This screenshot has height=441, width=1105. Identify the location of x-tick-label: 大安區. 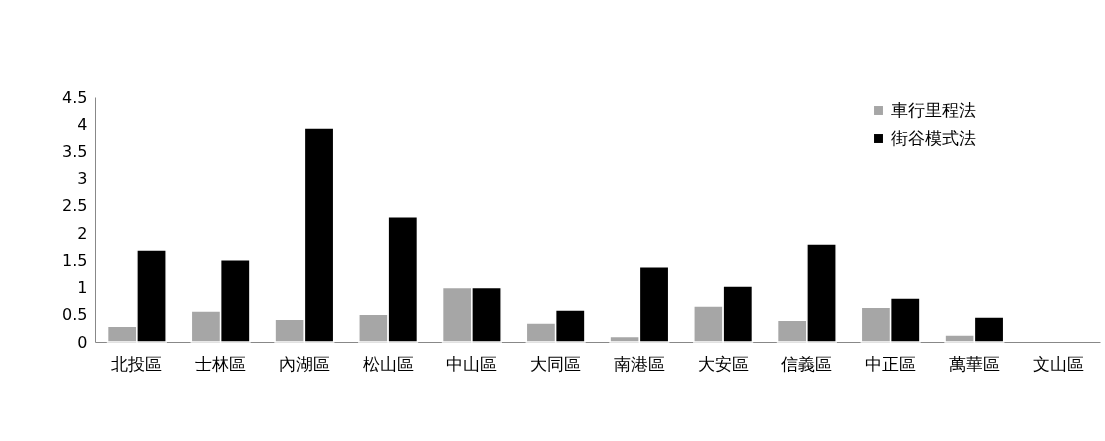
(723, 363).